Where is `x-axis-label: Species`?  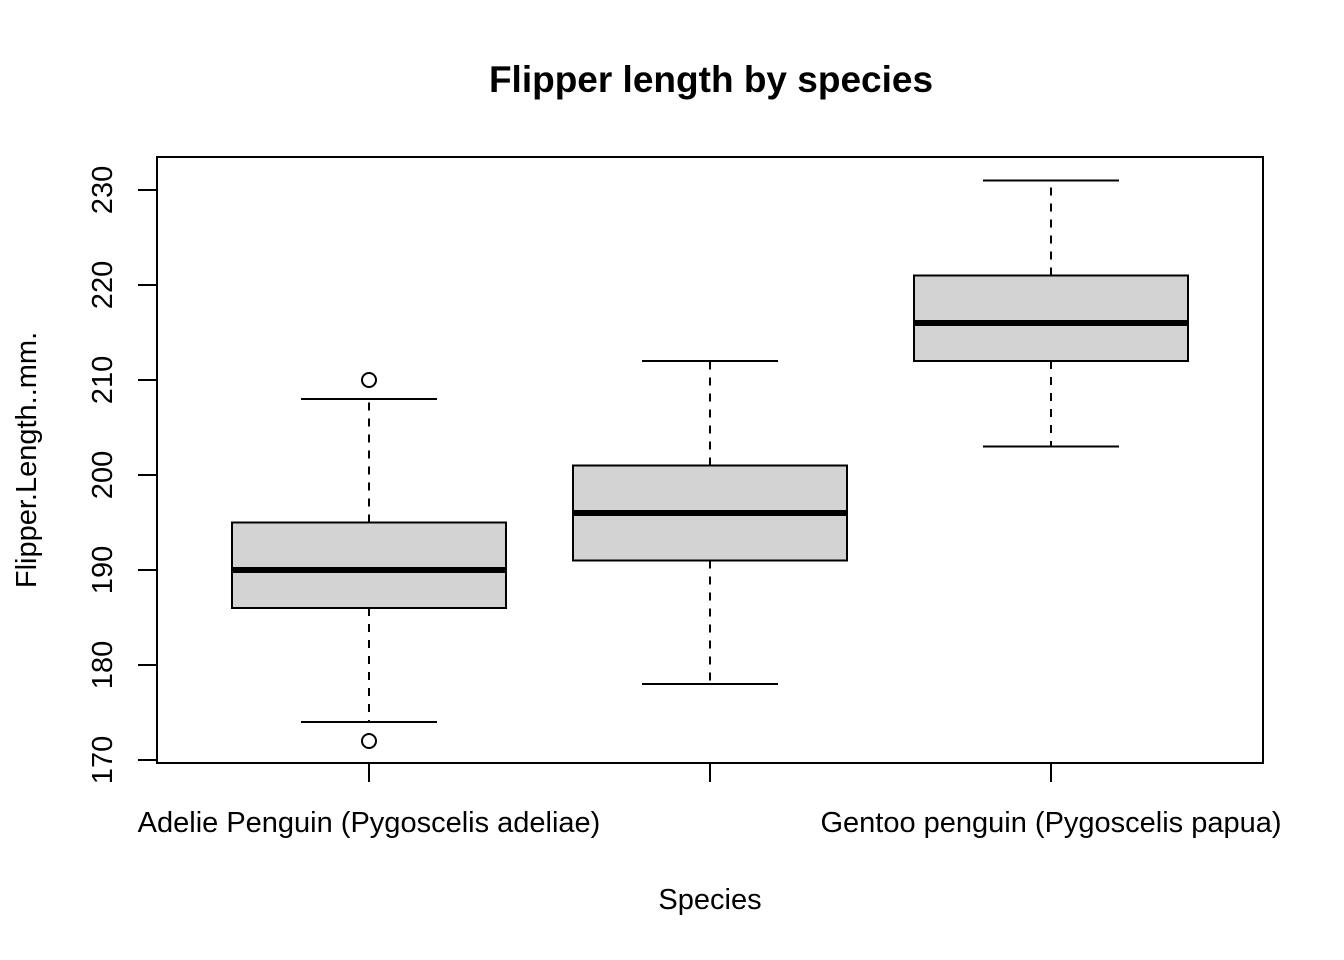 x-axis-label: Species is located at coordinates (709, 900).